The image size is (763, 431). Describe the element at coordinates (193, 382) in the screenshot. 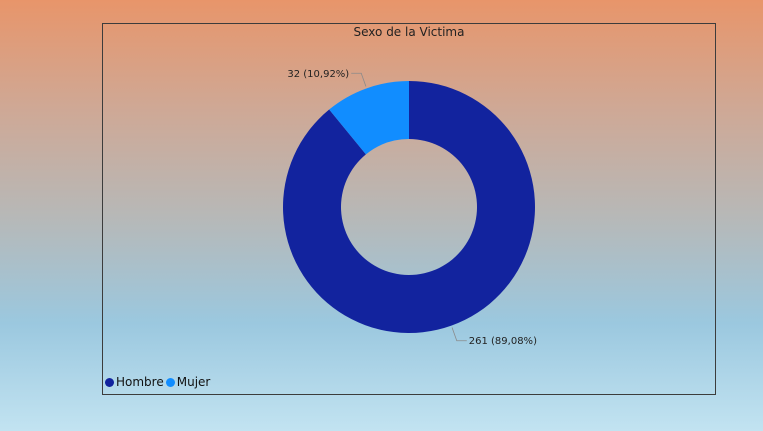

I see `legend-label-mujer: Mujer` at that location.